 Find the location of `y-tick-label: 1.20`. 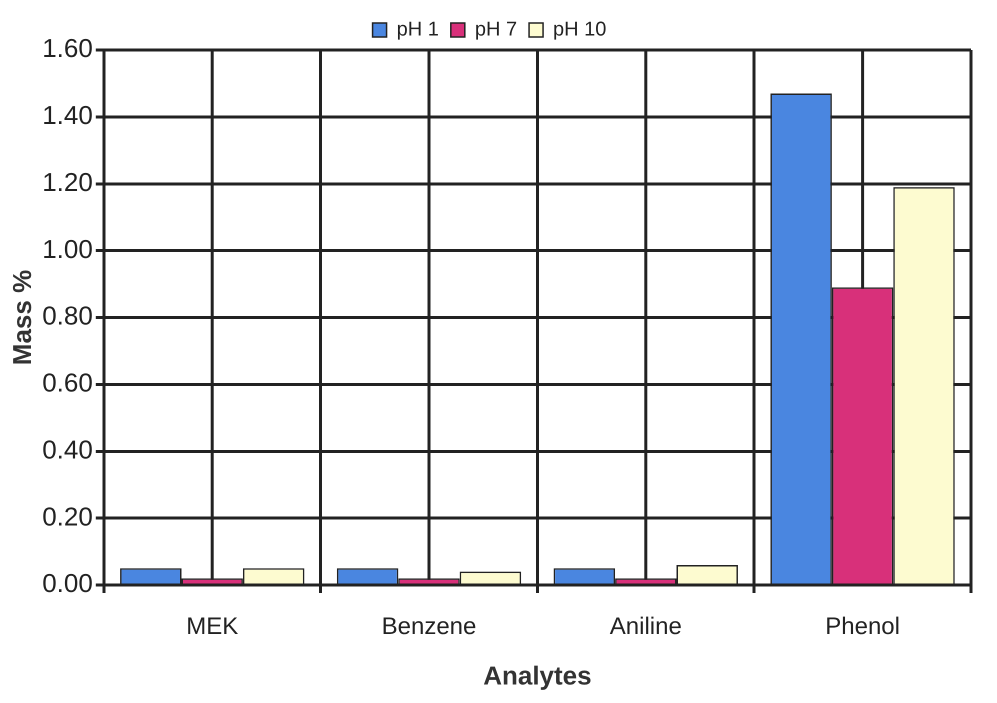

y-tick-label: 1.20 is located at coordinates (67, 181).